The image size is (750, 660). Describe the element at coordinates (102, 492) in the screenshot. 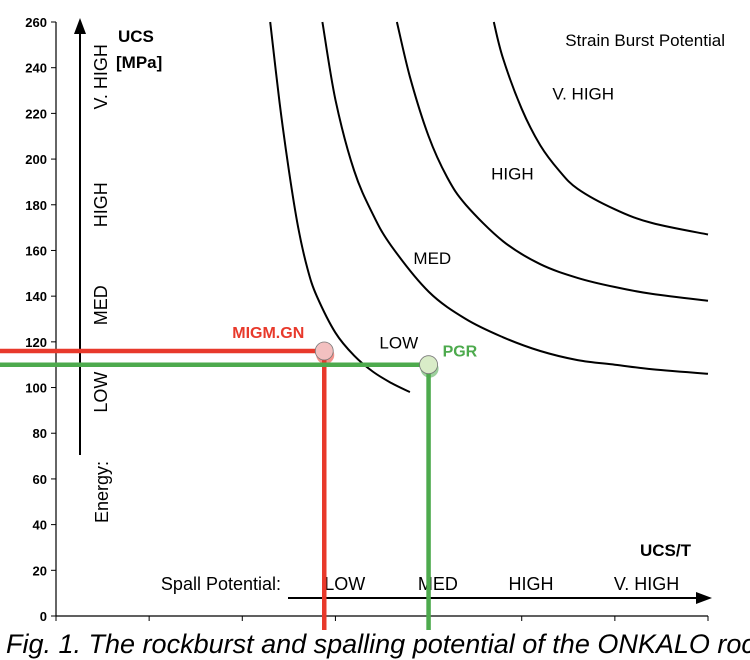

I see `energy-axis-label: Energy:` at that location.